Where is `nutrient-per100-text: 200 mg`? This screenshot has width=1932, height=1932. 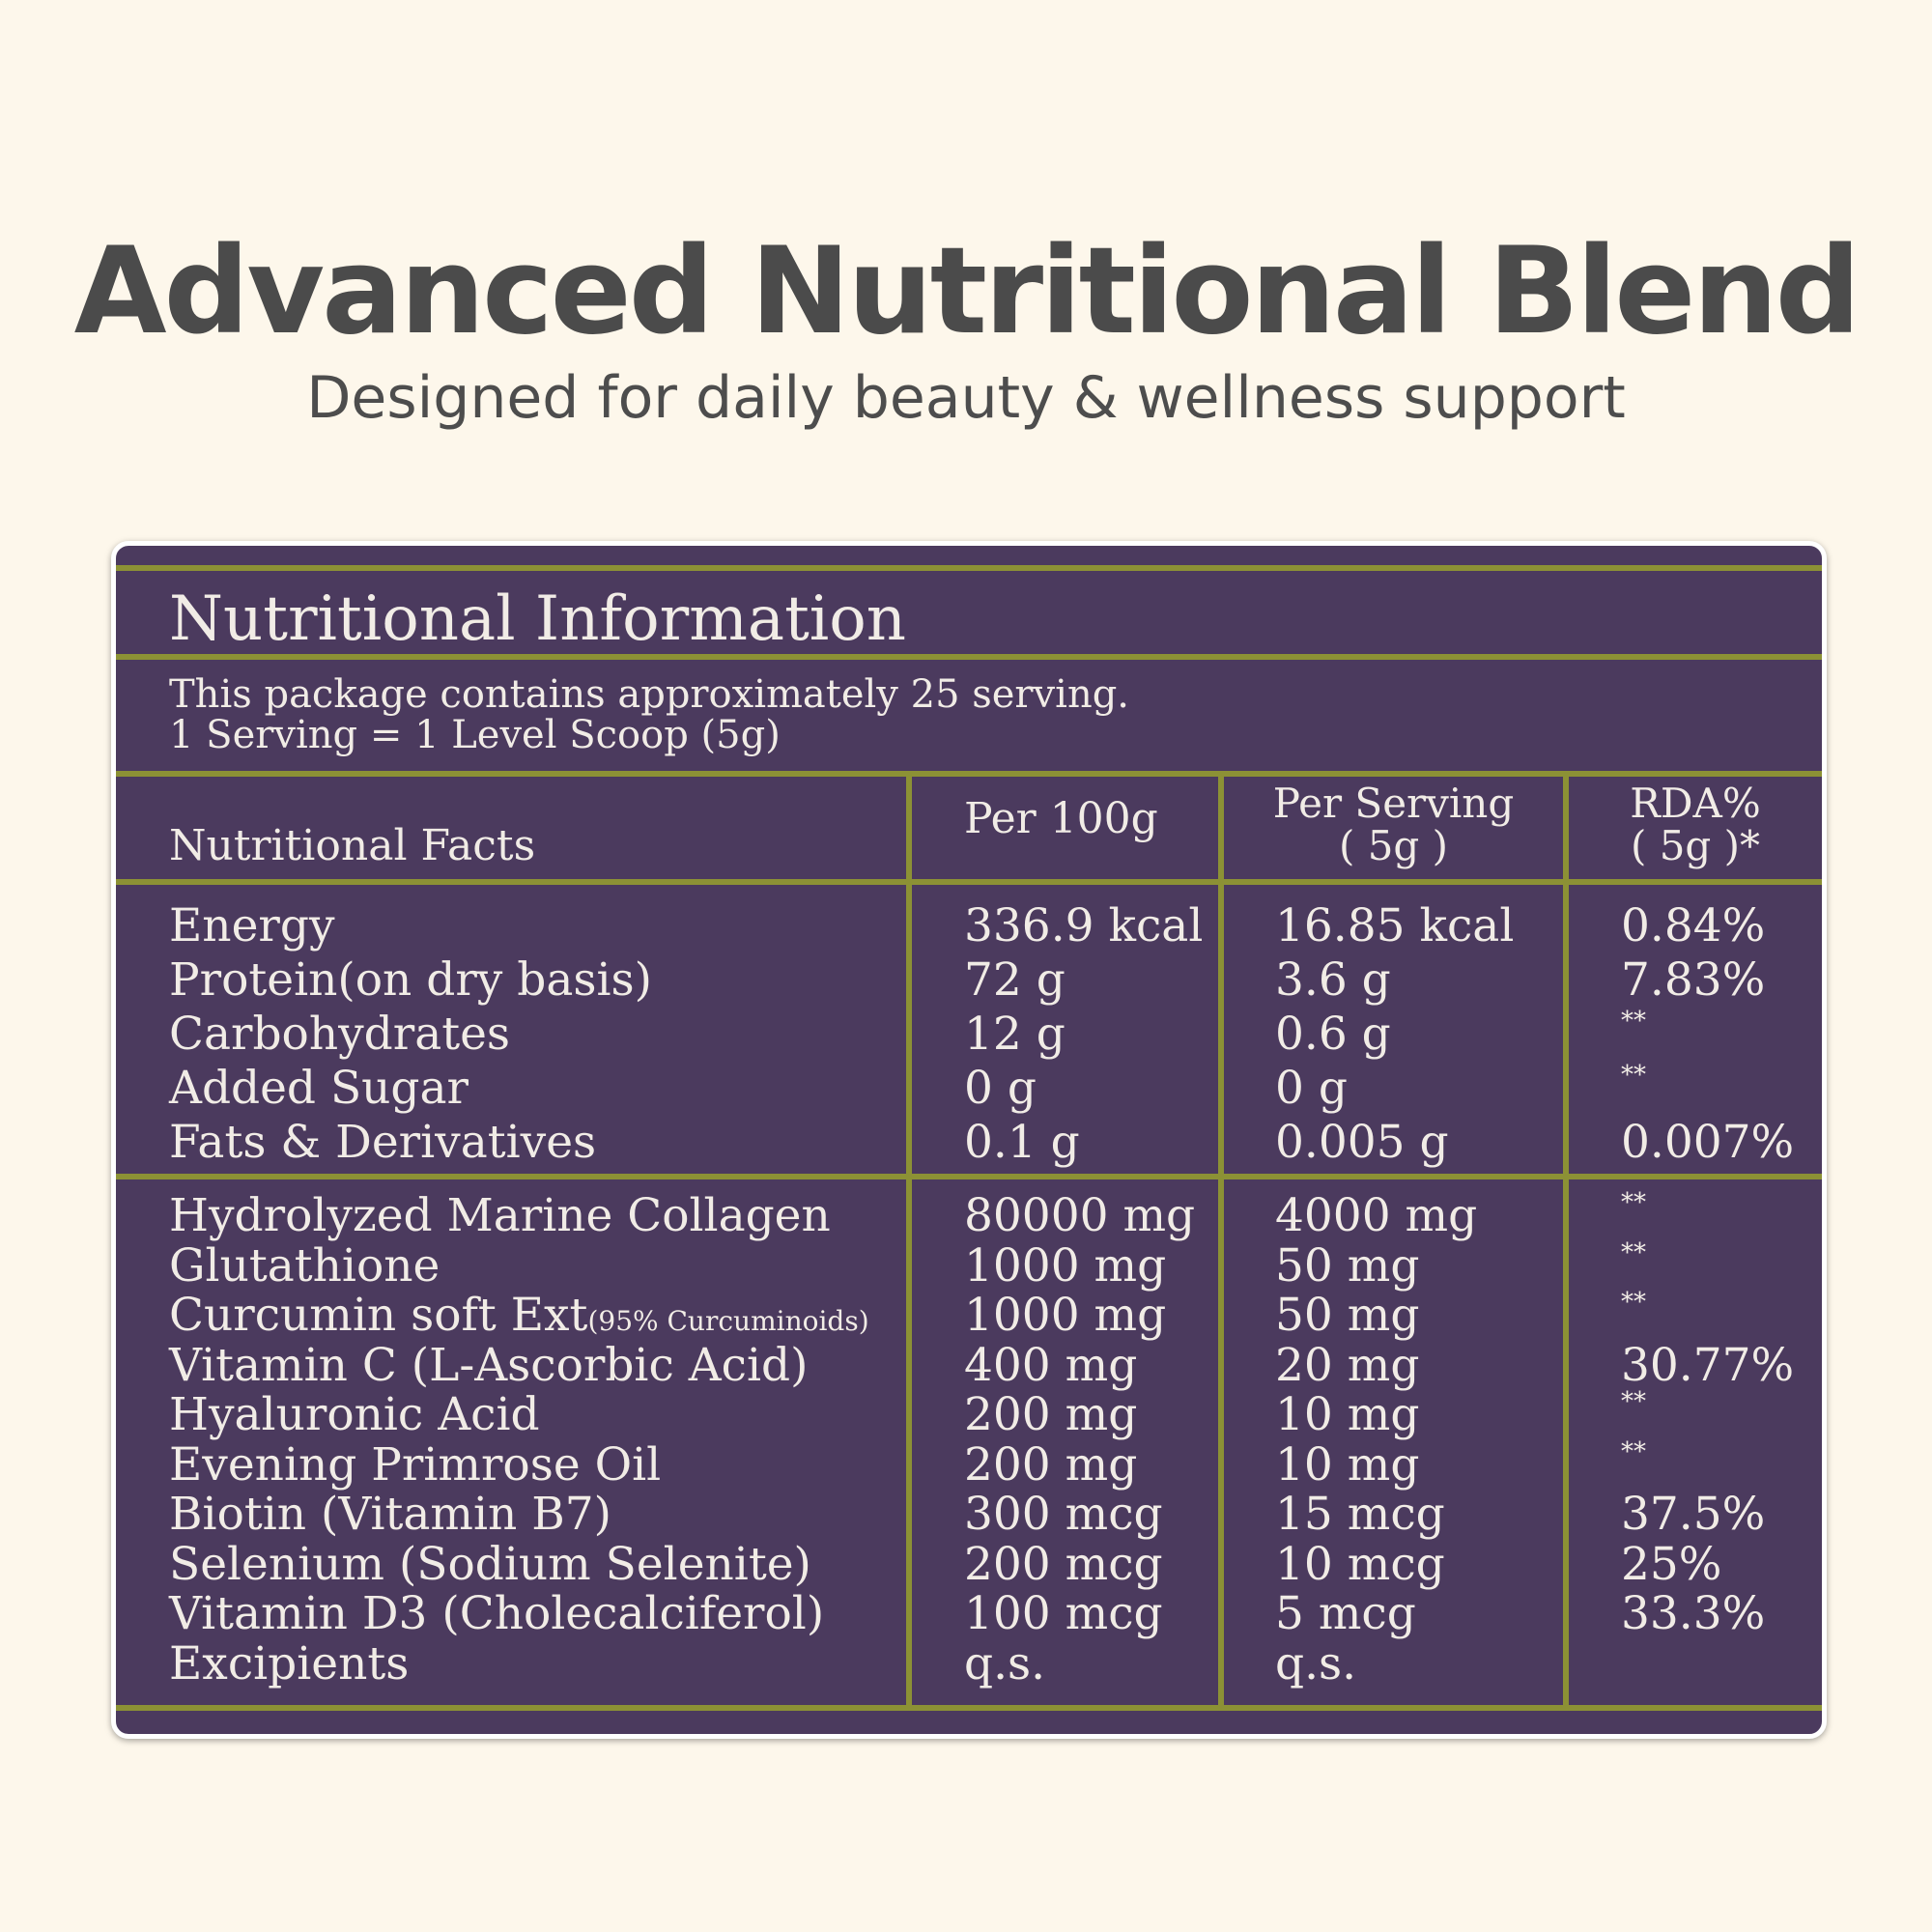
nutrient-per100-text: 200 mg is located at coordinates (1051, 1414).